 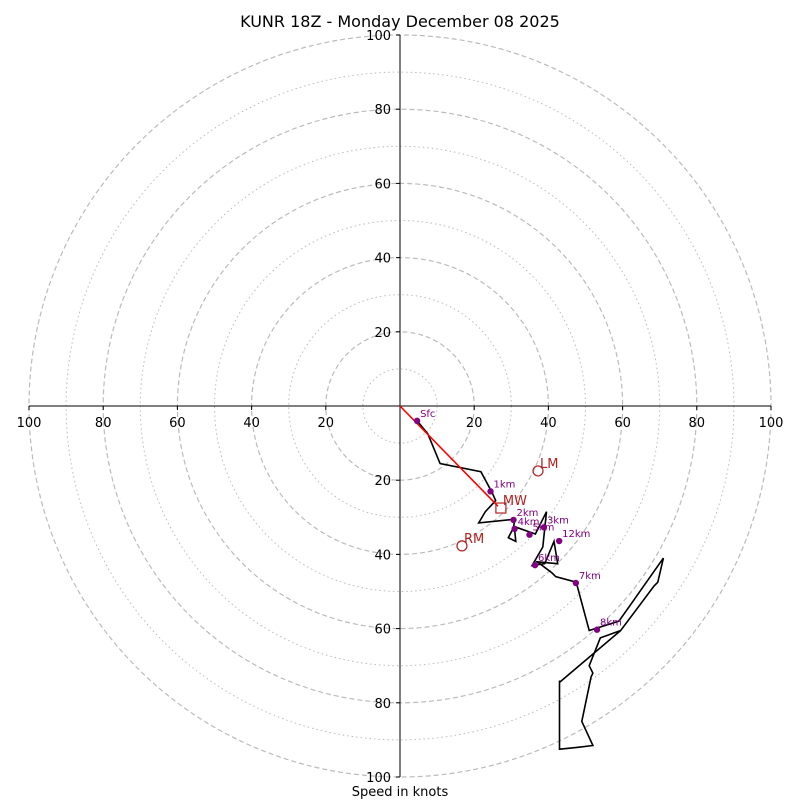 I want to click on height-marker-label: Sfc, so click(x=427, y=414).